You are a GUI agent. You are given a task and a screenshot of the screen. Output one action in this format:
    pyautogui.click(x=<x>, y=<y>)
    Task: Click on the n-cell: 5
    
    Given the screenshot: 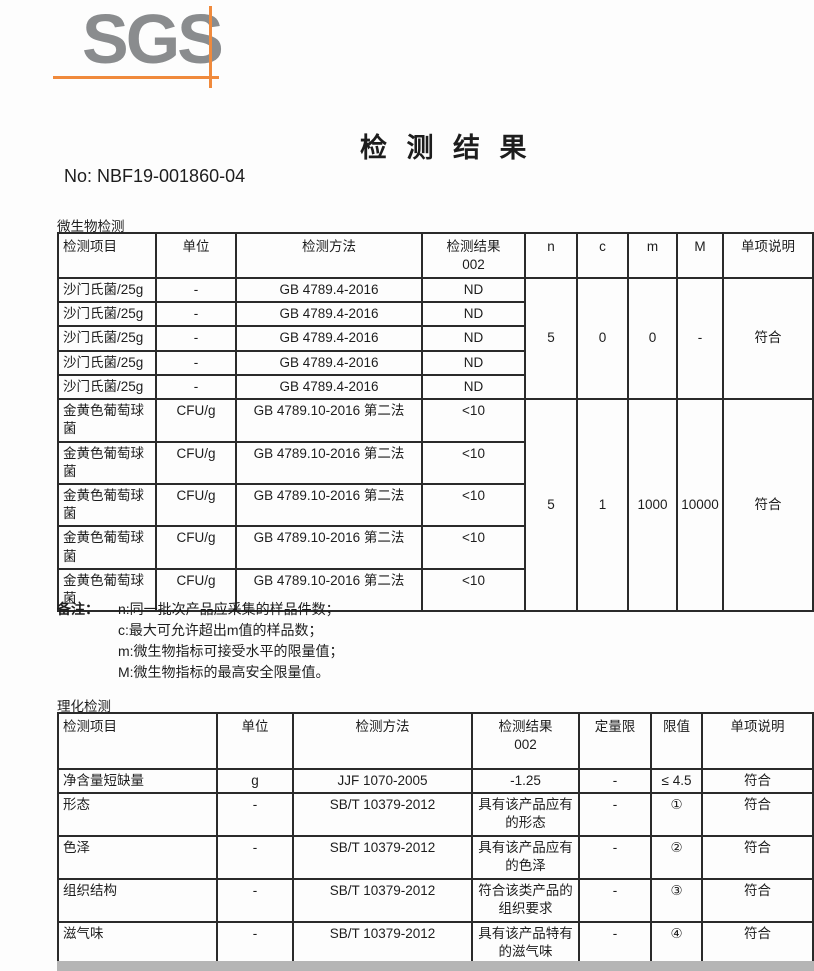 What is the action you would take?
    pyautogui.click(x=551, y=338)
    